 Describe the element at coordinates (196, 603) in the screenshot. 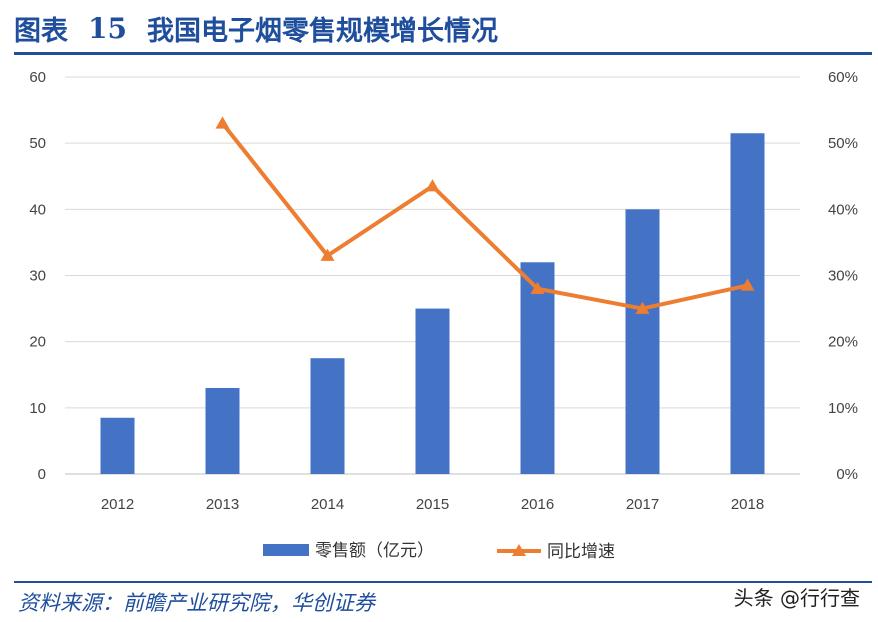

I see `source-note: 资料来源：前瞻产业研究院，华创证券` at that location.